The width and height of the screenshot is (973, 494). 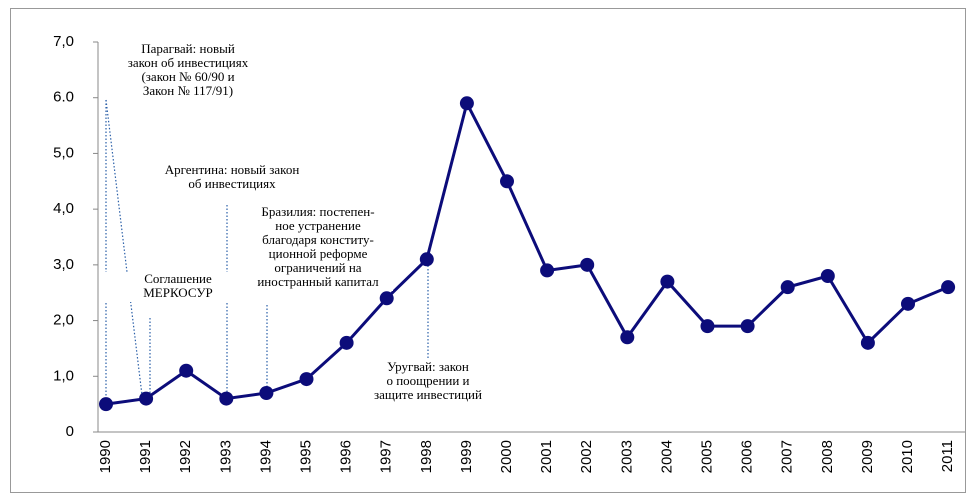 I want to click on y-tick-label: 1,0, so click(x=63, y=375).